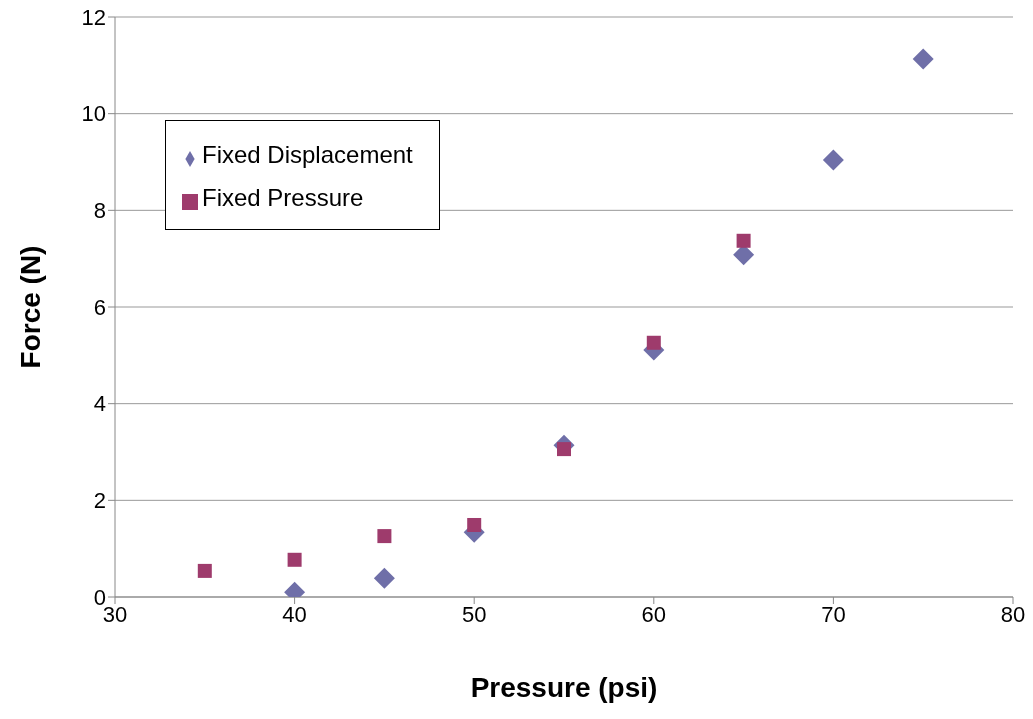 The width and height of the screenshot is (1033, 719). I want to click on x-tick-label: 40, so click(294, 614).